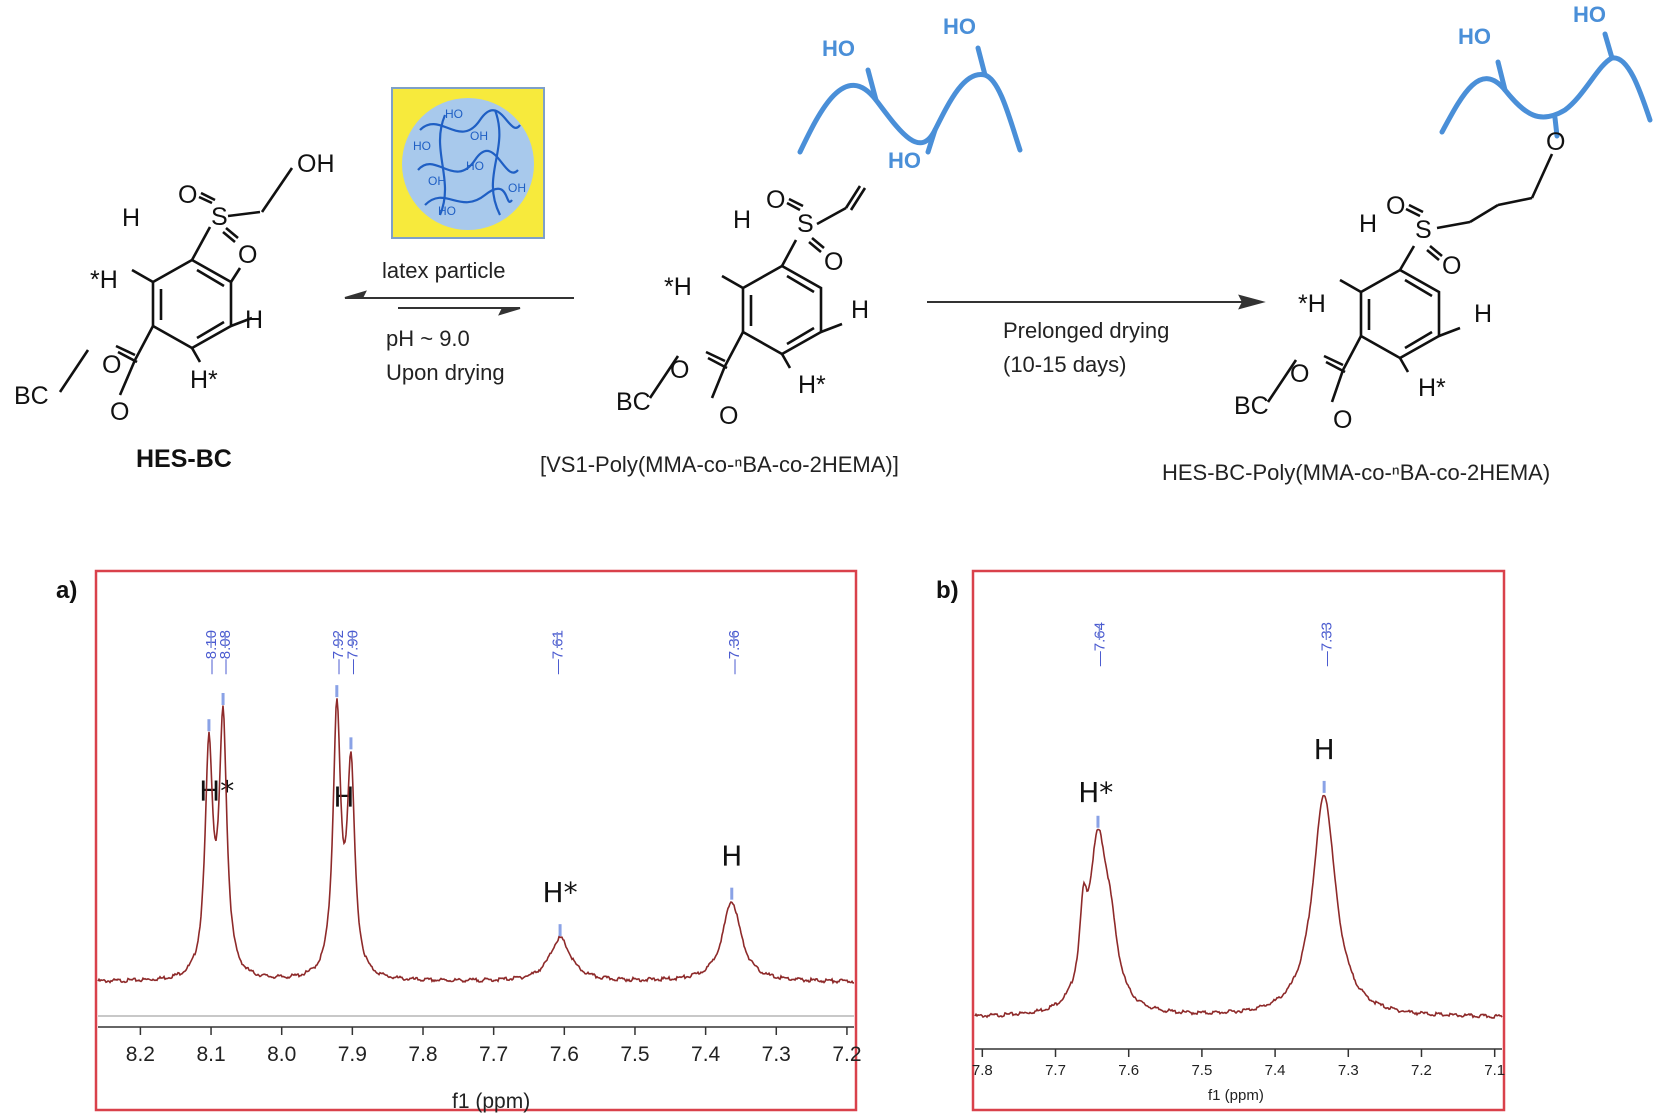  Describe the element at coordinates (1555, 142) in the screenshot. I see `right-o-ether: O` at that location.